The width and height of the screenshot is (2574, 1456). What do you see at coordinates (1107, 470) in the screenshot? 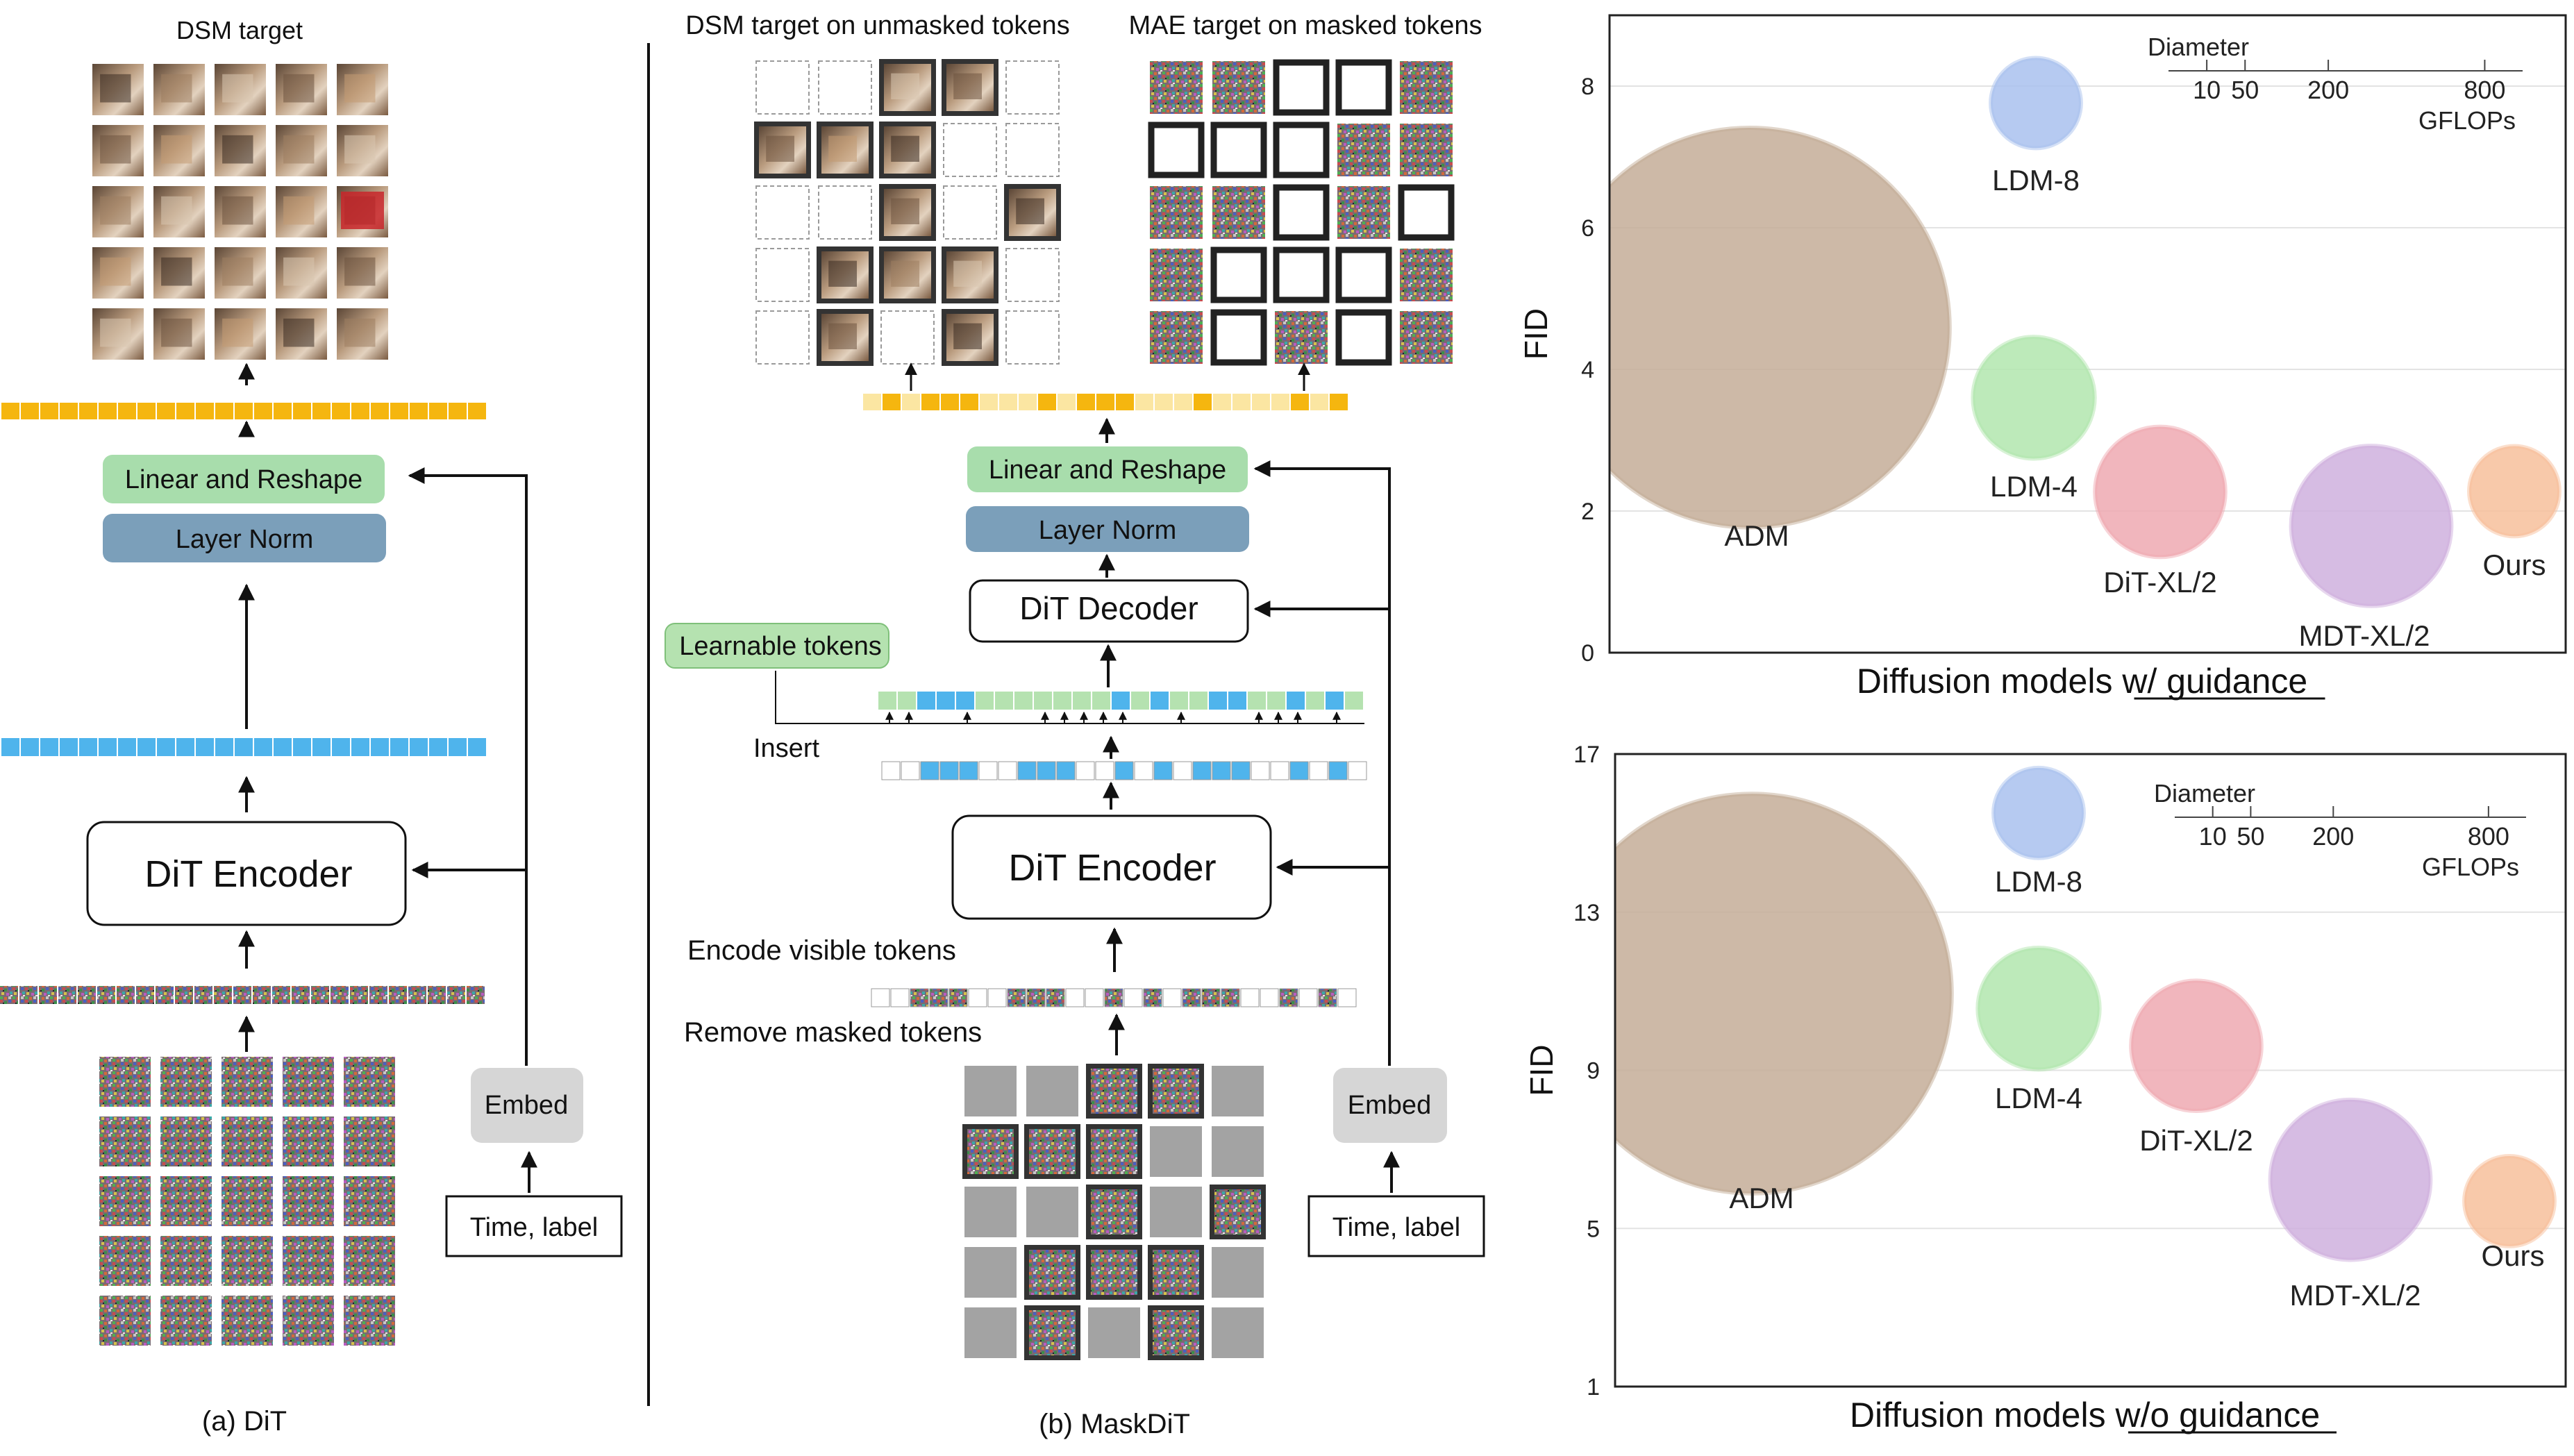
I see `maskdit-linear-label: Linear and Reshape` at bounding box center [1107, 470].